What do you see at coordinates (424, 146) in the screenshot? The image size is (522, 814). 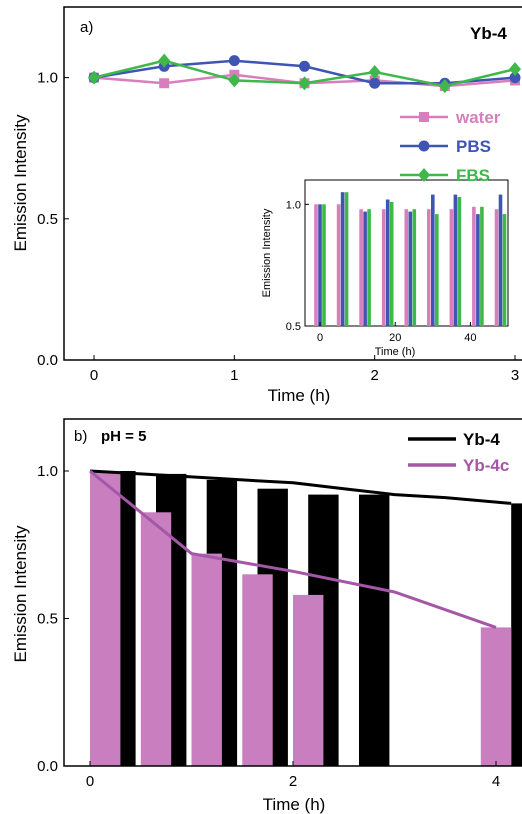 I see `legend-marker-PBS` at bounding box center [424, 146].